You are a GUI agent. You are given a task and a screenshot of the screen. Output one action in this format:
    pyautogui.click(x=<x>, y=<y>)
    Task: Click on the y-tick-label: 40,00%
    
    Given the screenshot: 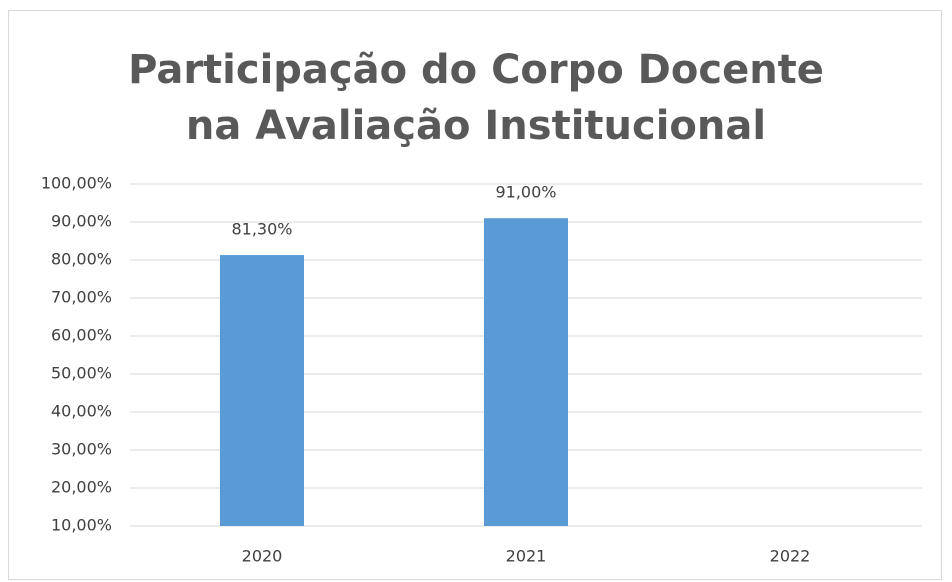 What is the action you would take?
    pyautogui.click(x=81, y=411)
    